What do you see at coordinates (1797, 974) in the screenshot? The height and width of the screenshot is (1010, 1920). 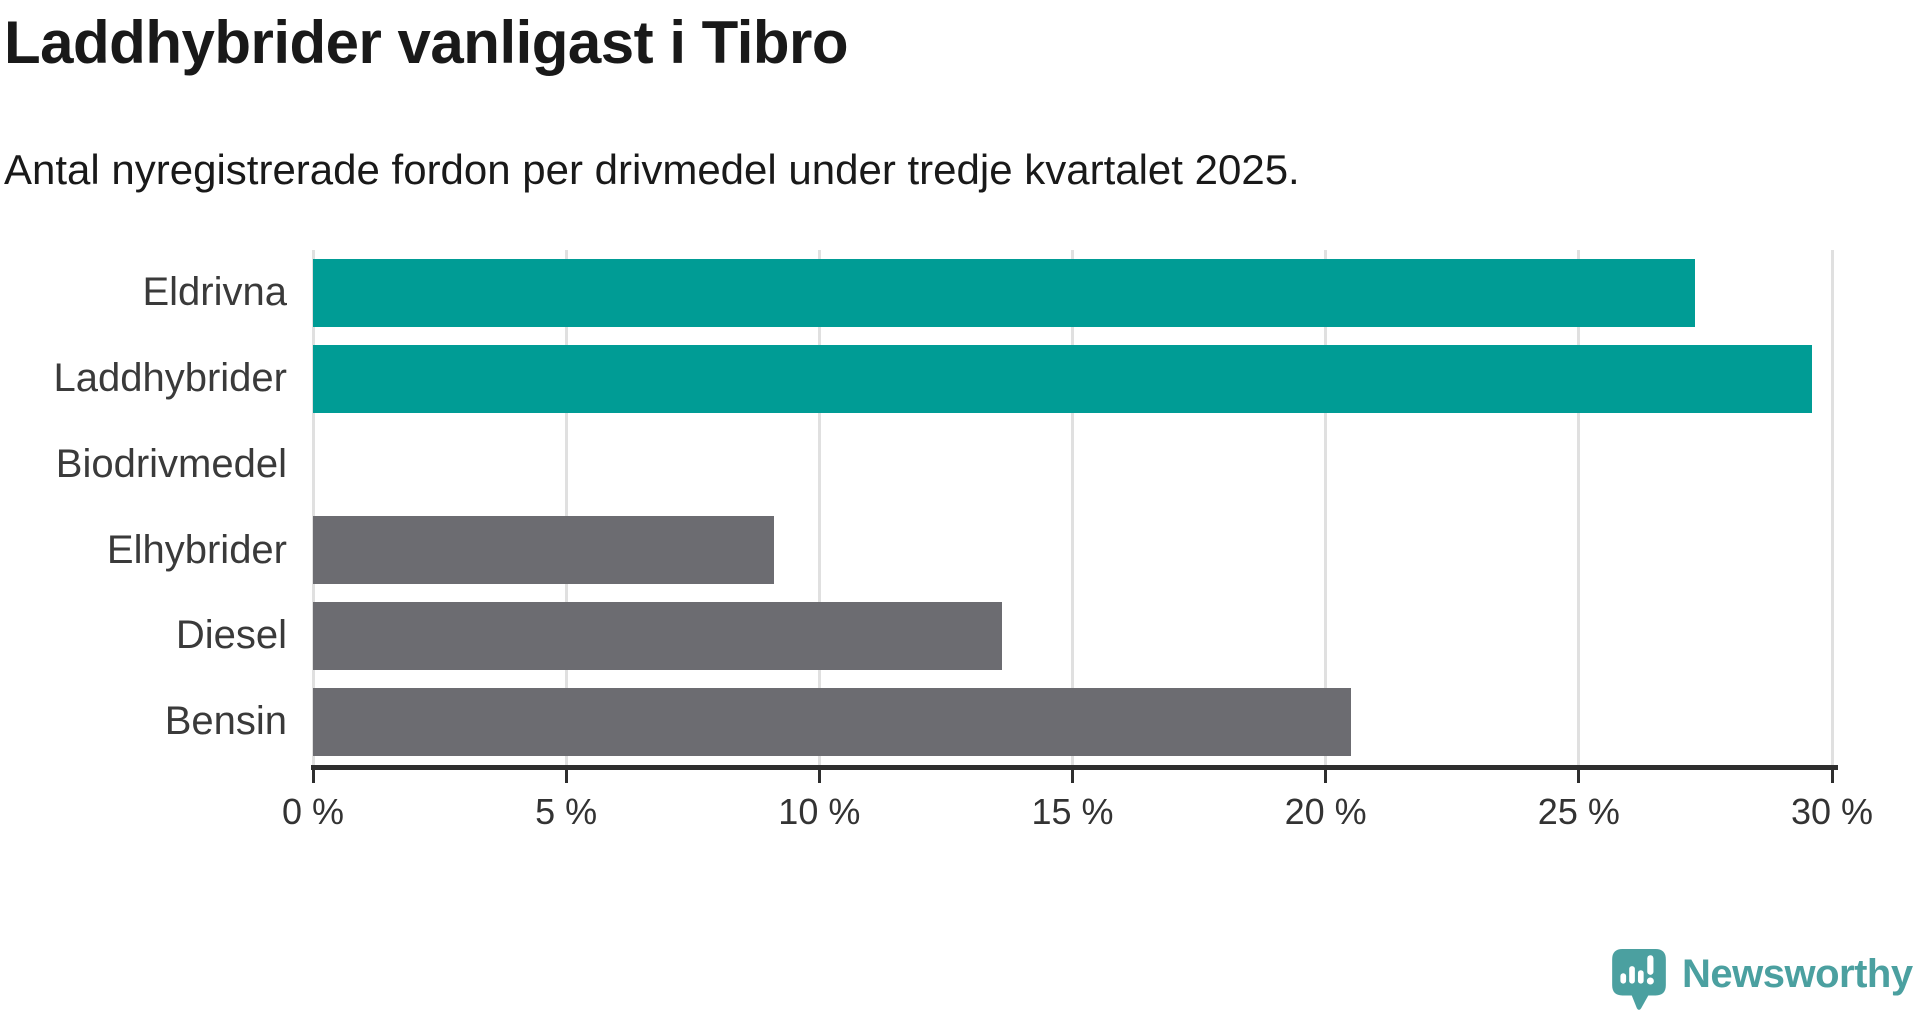 I see `newsworthy-logo-text: Newsworthy` at bounding box center [1797, 974].